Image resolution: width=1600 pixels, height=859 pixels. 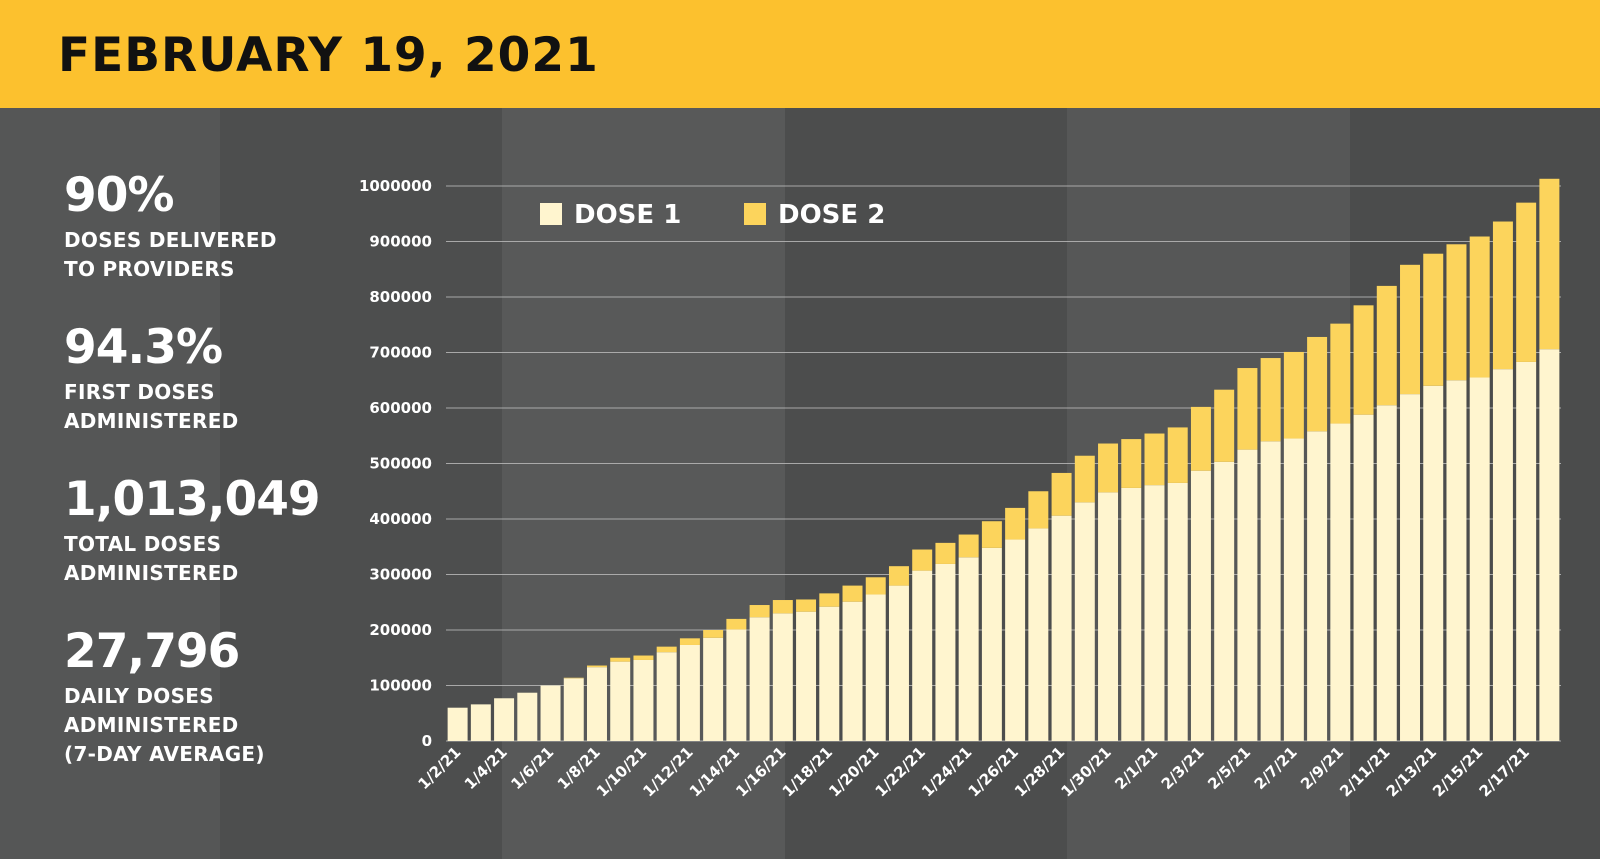 I want to click on y-tick-label: 800000, so click(x=400, y=297).